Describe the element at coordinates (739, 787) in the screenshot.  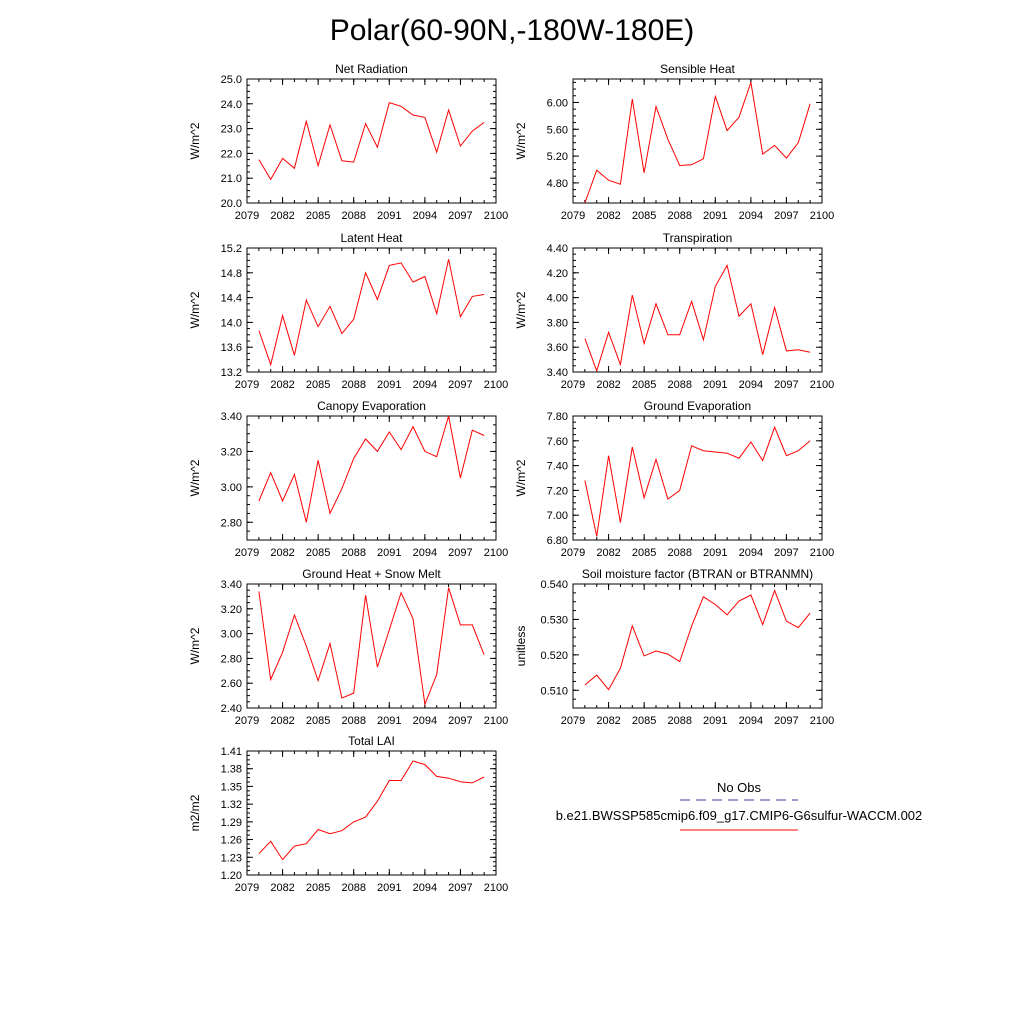
I see `legend-obs-label: No Obs` at that location.